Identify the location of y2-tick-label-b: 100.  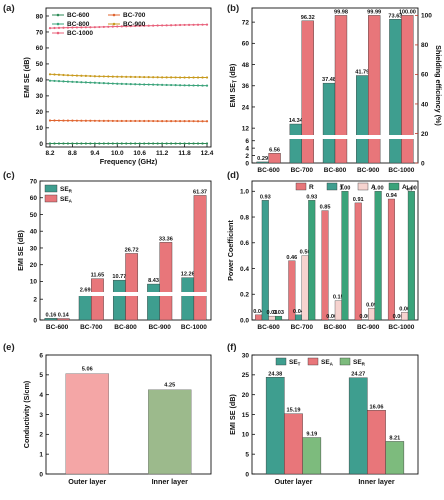
(426, 16).